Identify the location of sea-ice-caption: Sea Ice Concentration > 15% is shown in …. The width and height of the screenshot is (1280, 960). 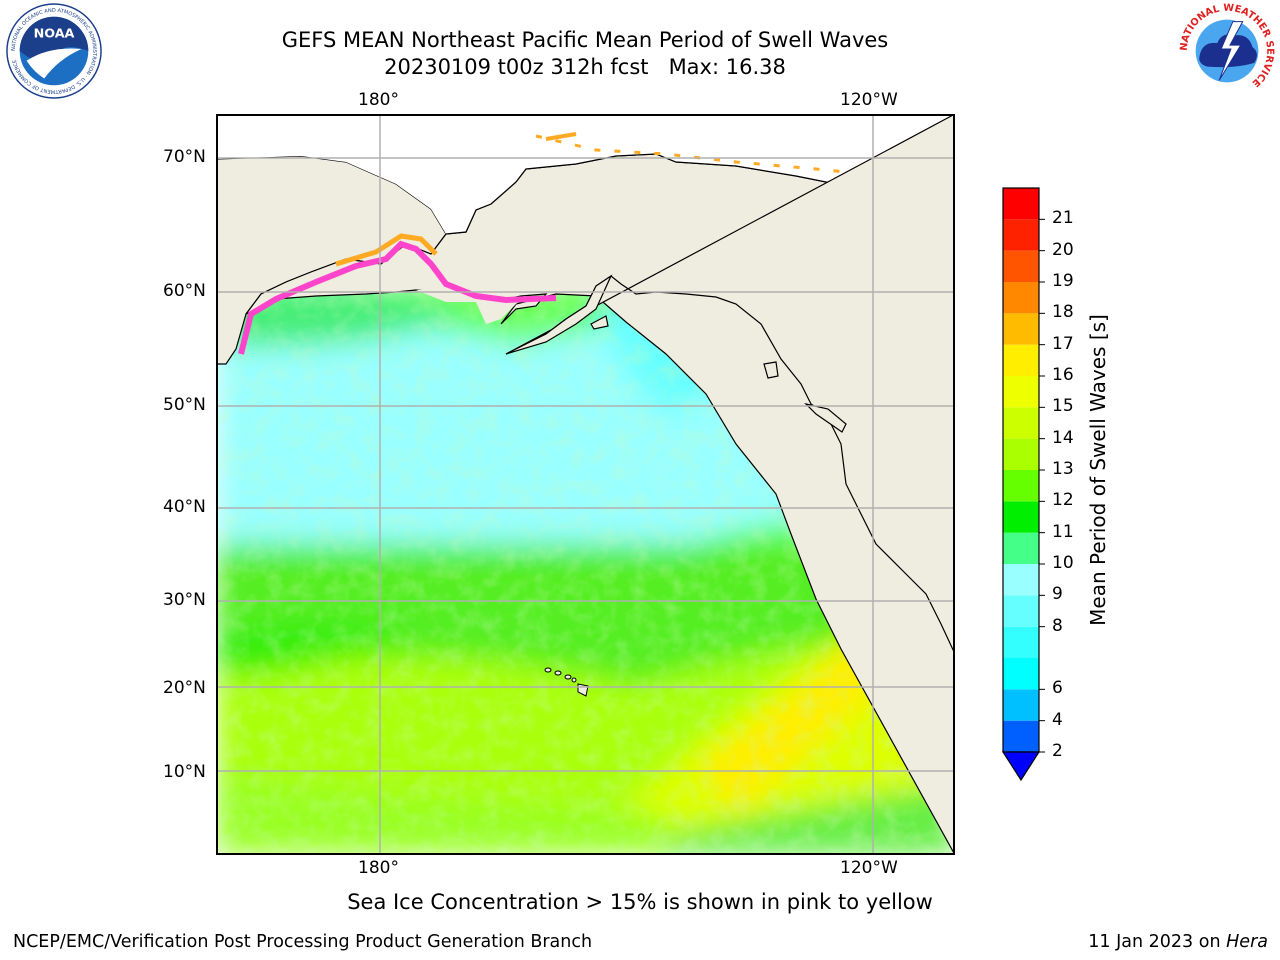
(640, 902).